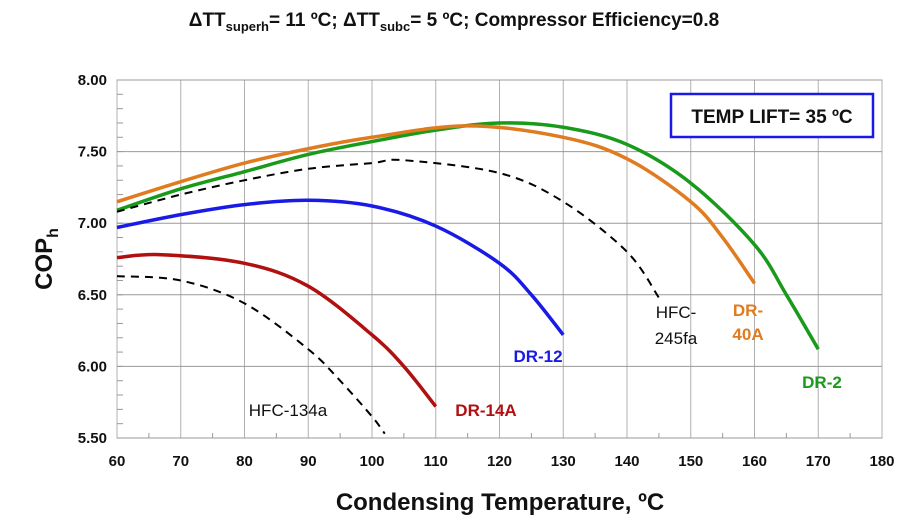 The width and height of the screenshot is (908, 531). Describe the element at coordinates (690, 461) in the screenshot. I see `x-tick-label: 150` at that location.